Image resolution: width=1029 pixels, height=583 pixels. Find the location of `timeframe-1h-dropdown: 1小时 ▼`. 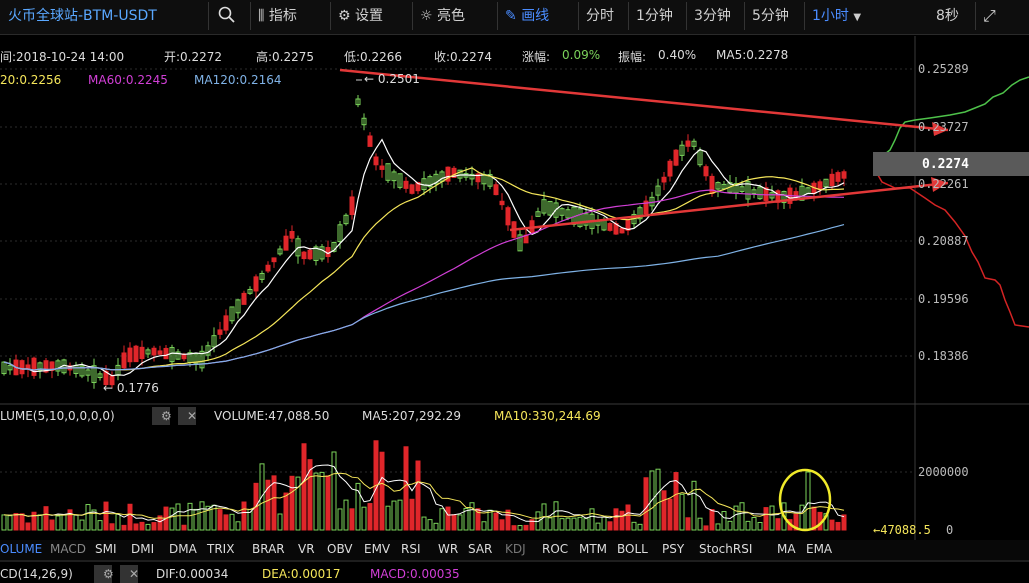

timeframe-1h-dropdown: 1小时 ▼ is located at coordinates (836, 16).